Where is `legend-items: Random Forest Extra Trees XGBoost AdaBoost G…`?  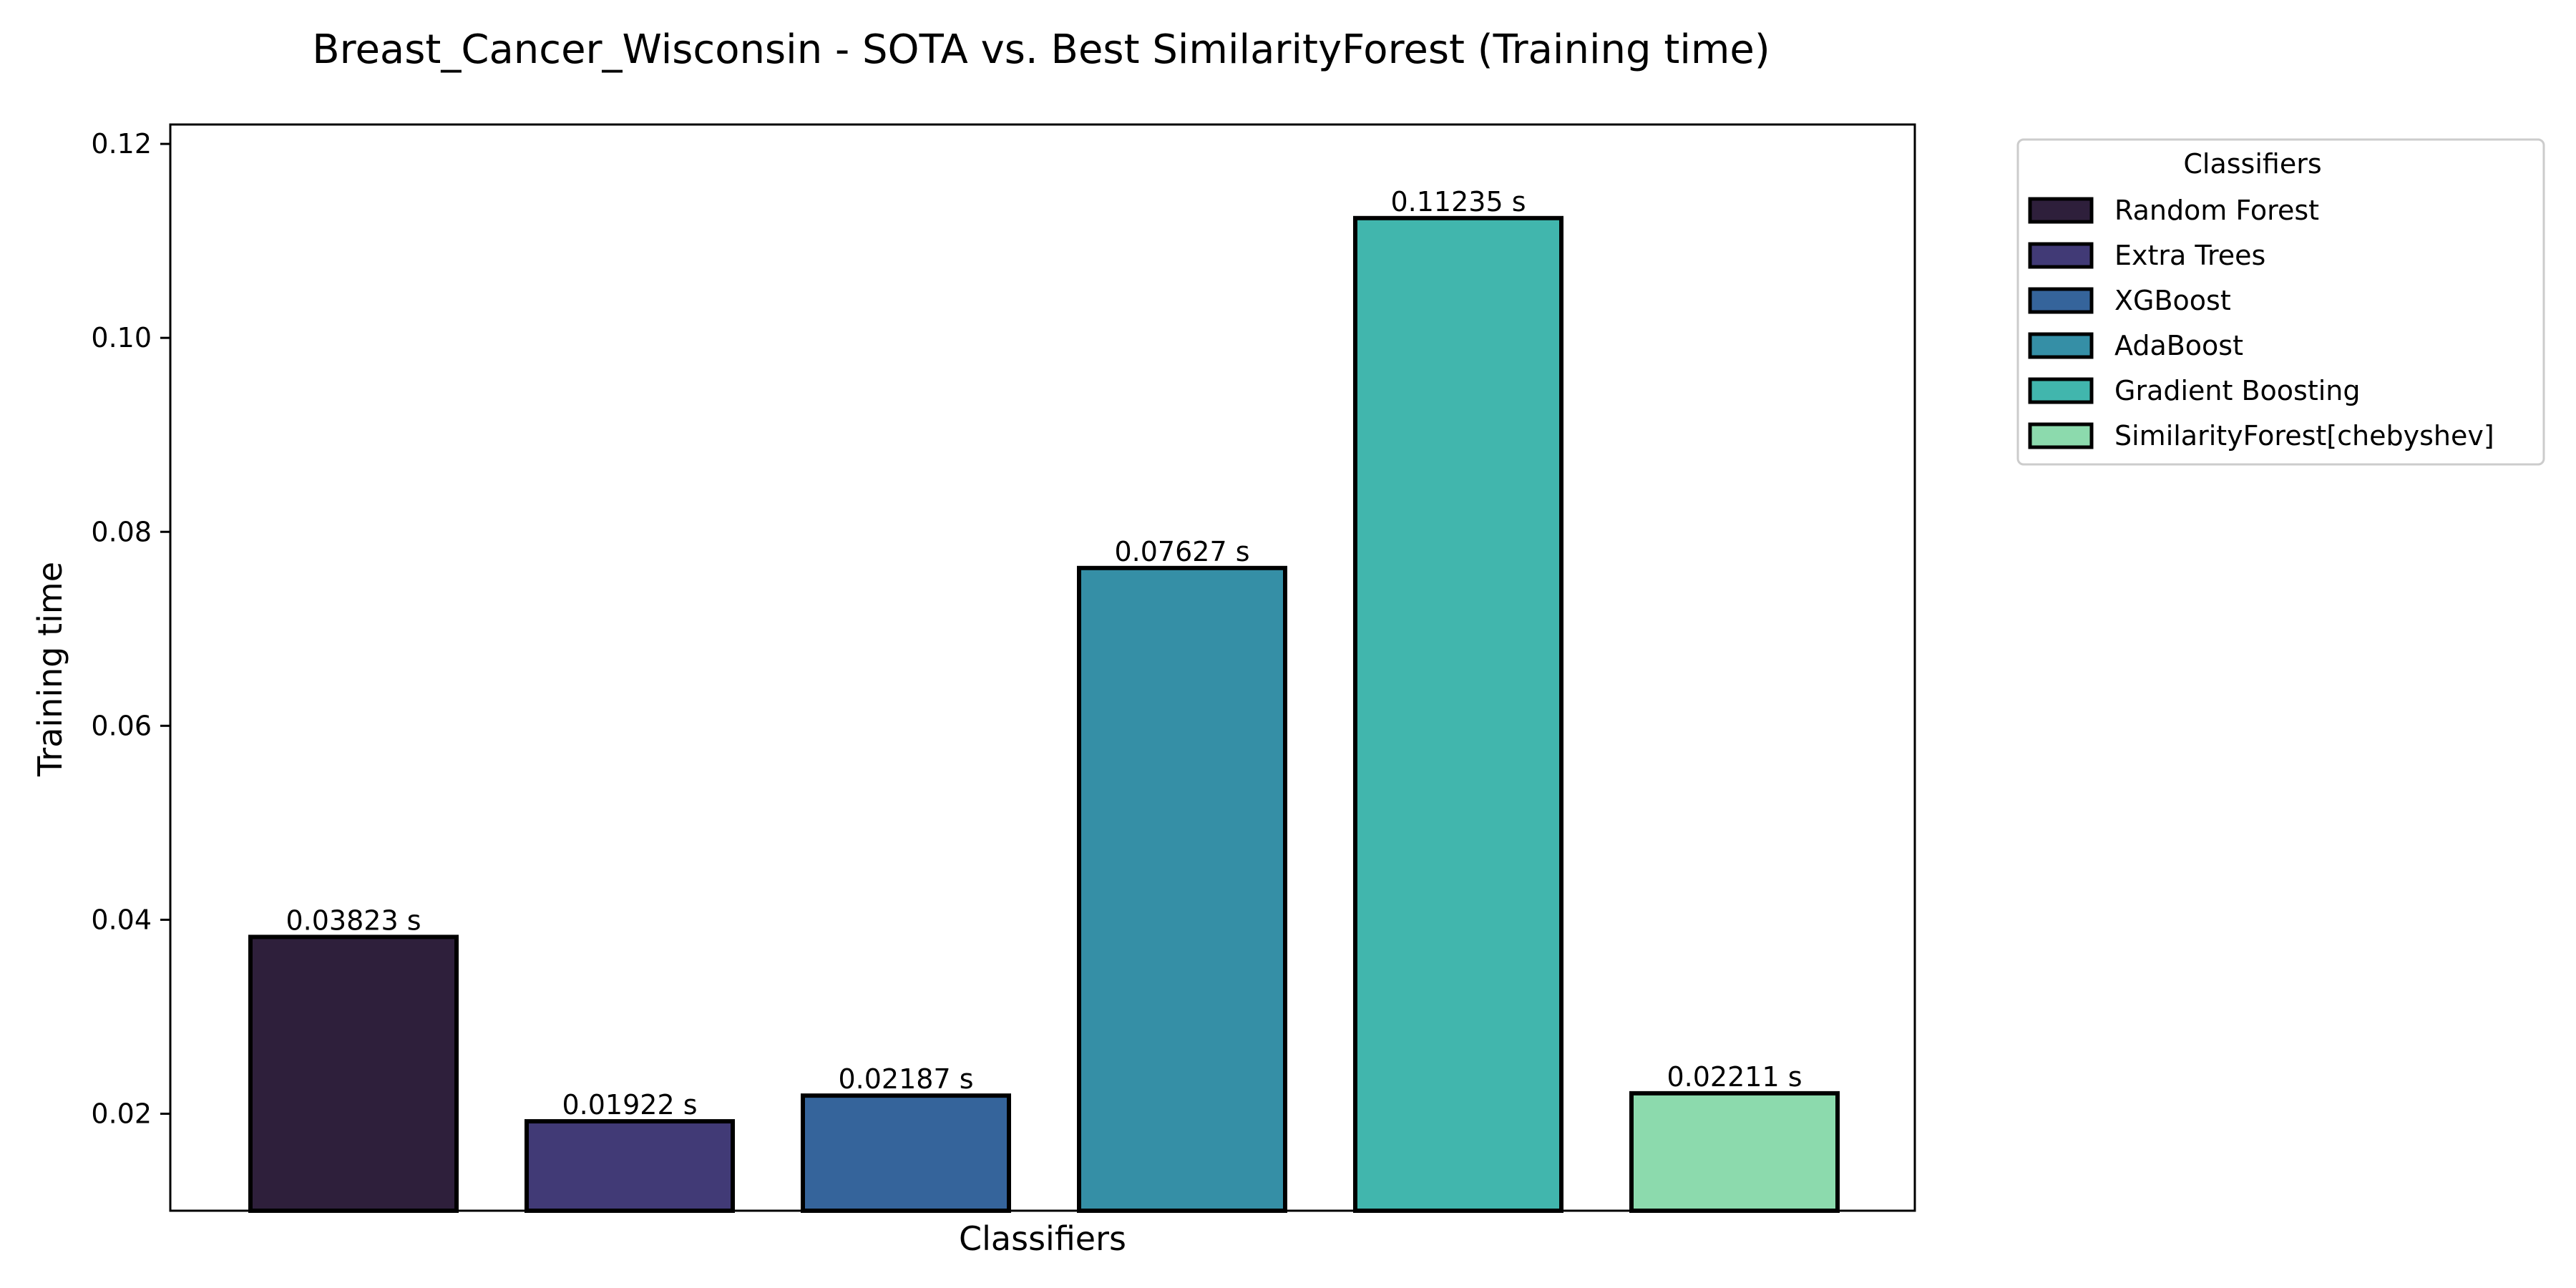 legend-items: Random Forest Extra Trees XGBoost AdaBoost G… is located at coordinates (2261, 323).